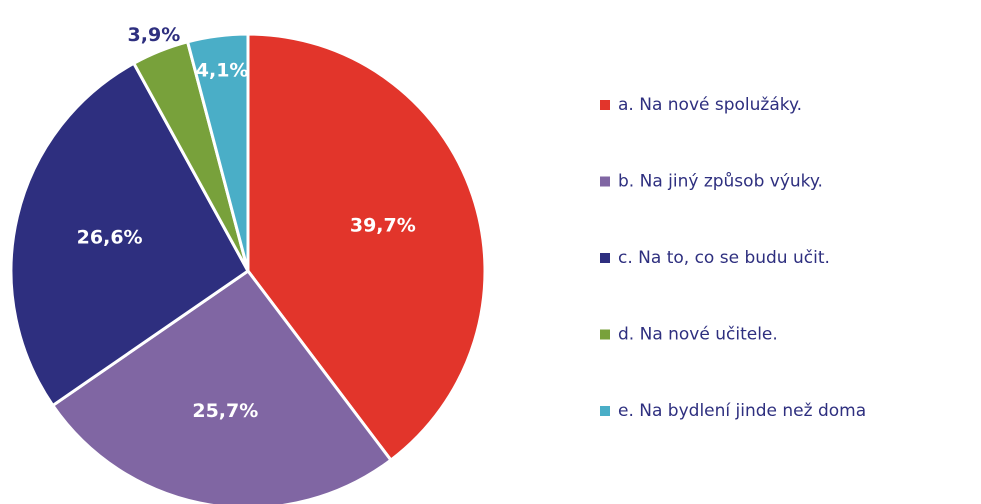 This screenshot has height=504, width=981. Describe the element at coordinates (110, 238) in the screenshot. I see `value-label: 26,6%` at that location.